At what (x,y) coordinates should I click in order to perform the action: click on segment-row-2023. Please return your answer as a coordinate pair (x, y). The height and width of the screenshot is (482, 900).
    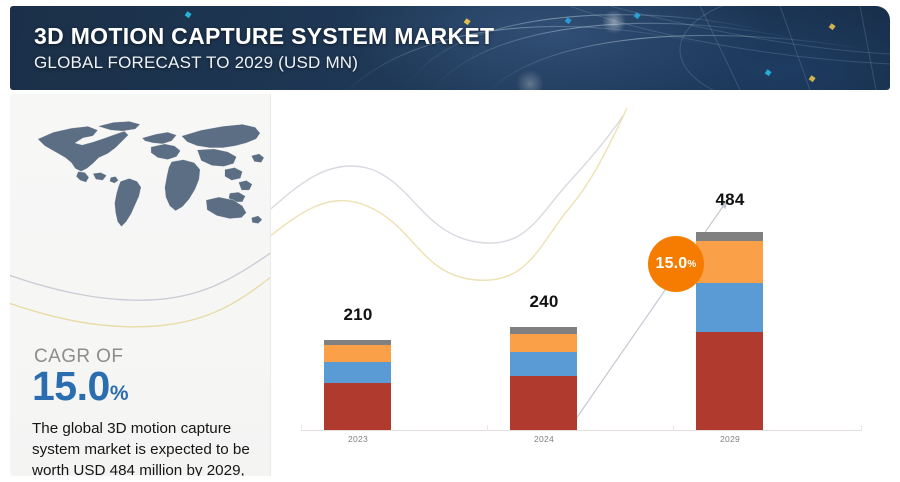
    Looking at the image, I should click on (357, 342).